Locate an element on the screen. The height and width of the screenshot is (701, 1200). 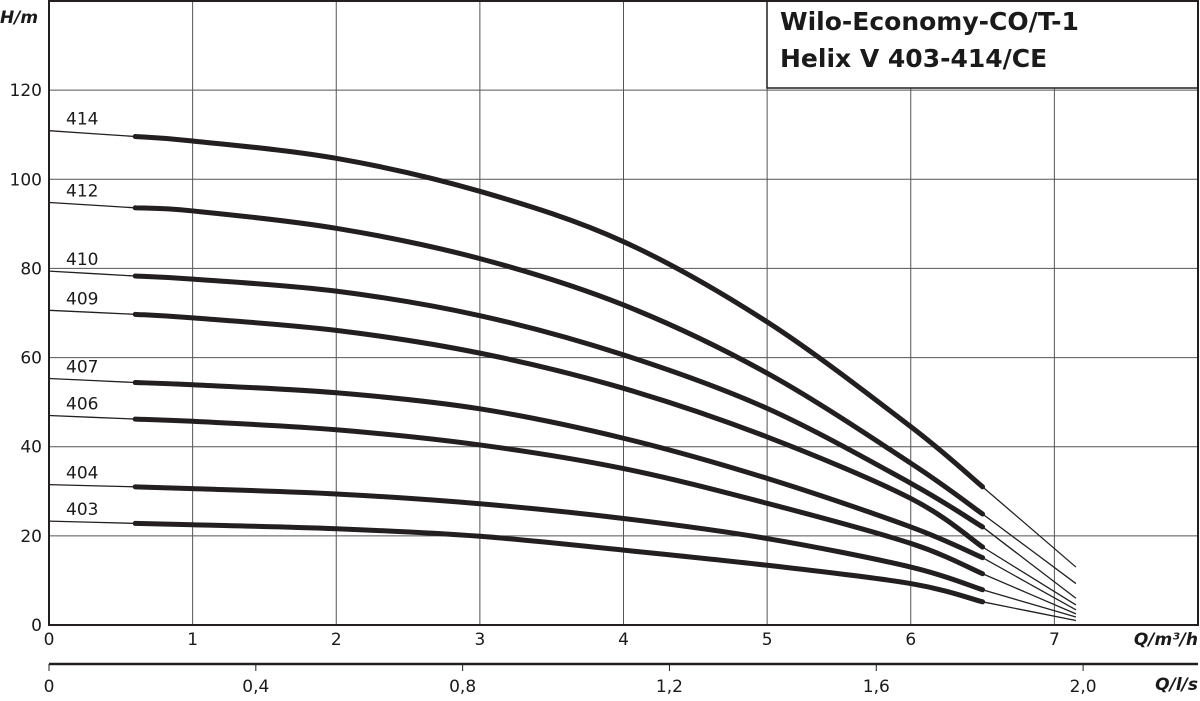
curve-412-start is located at coordinates (92, 205).